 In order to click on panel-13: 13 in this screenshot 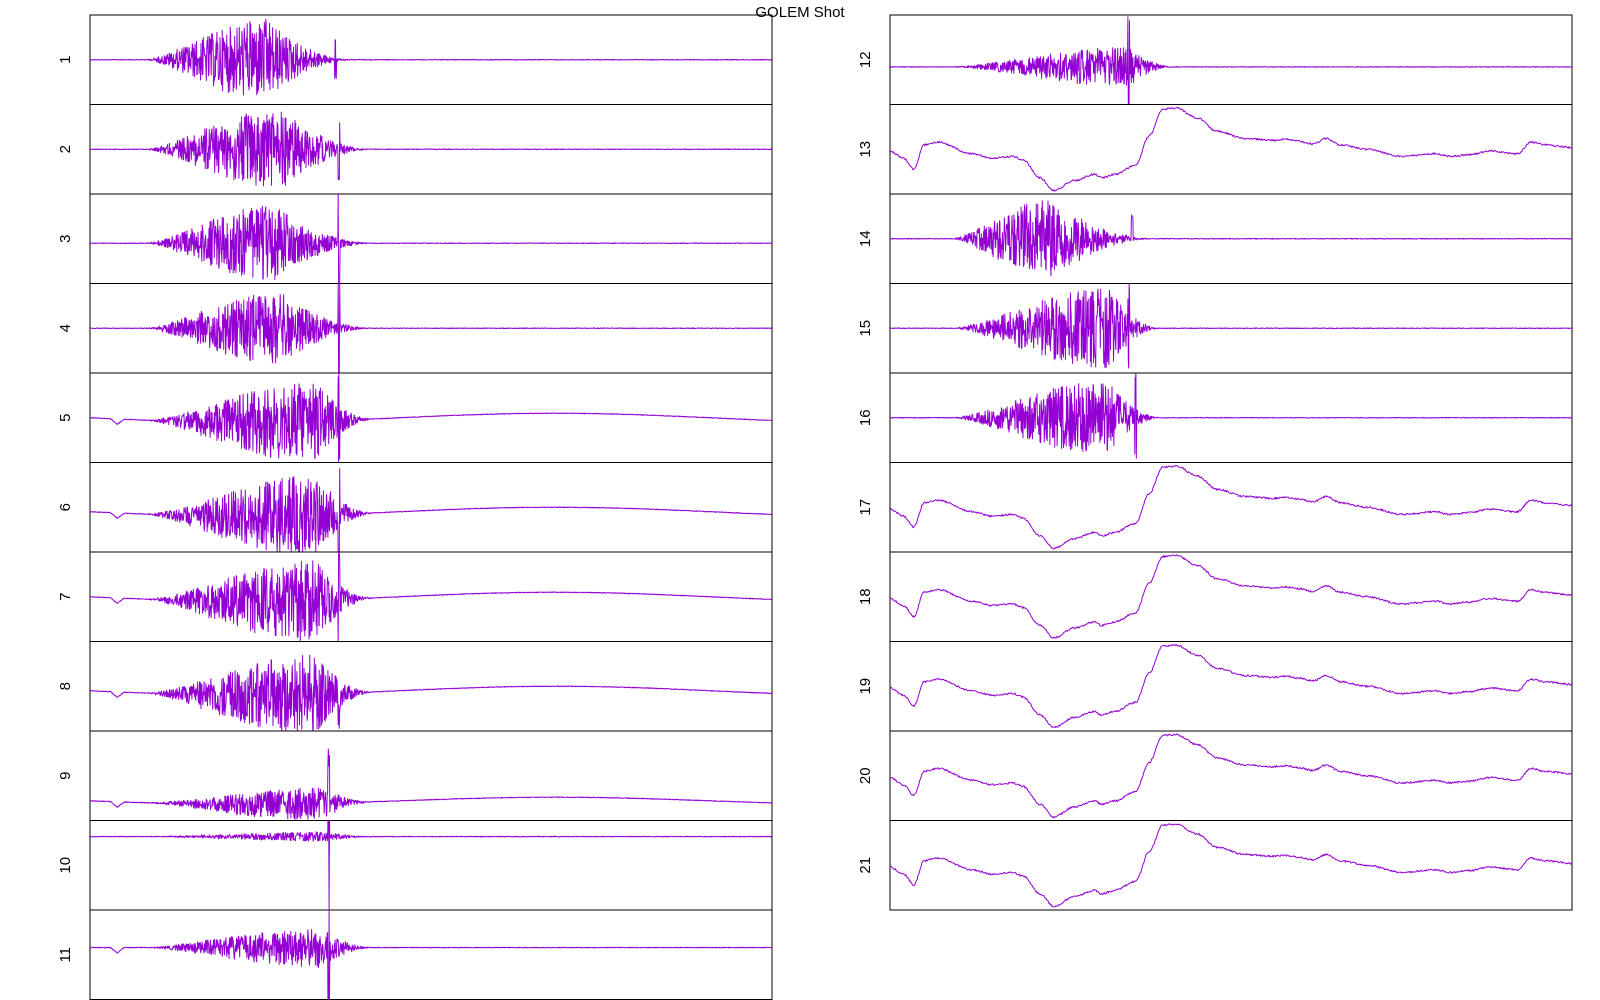, I will do `click(1215, 149)`.